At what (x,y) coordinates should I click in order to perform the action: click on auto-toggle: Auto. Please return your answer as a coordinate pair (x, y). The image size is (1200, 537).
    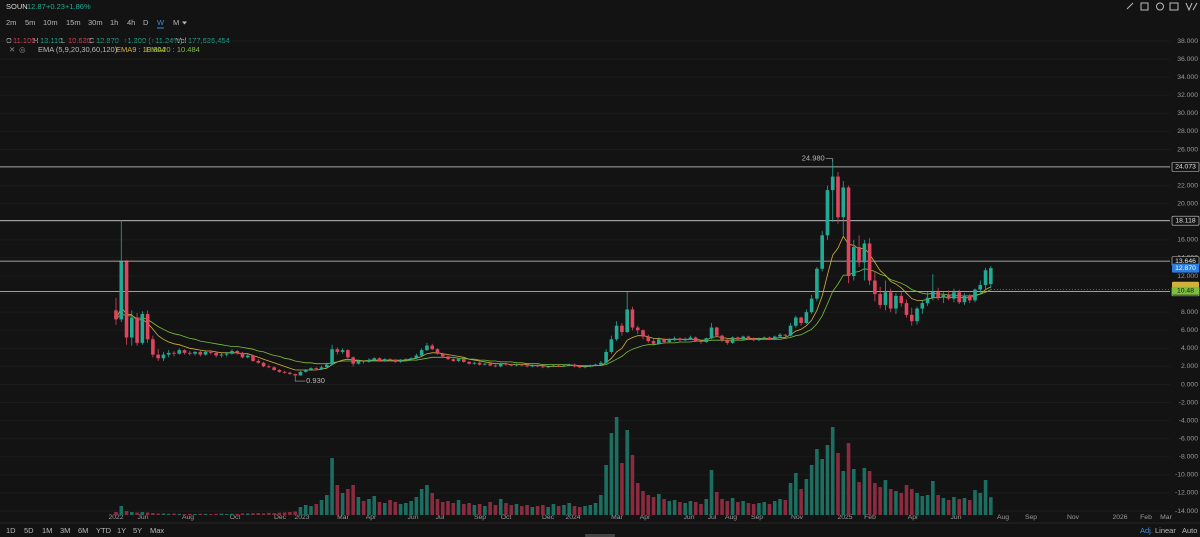
    Looking at the image, I should click on (1189, 530).